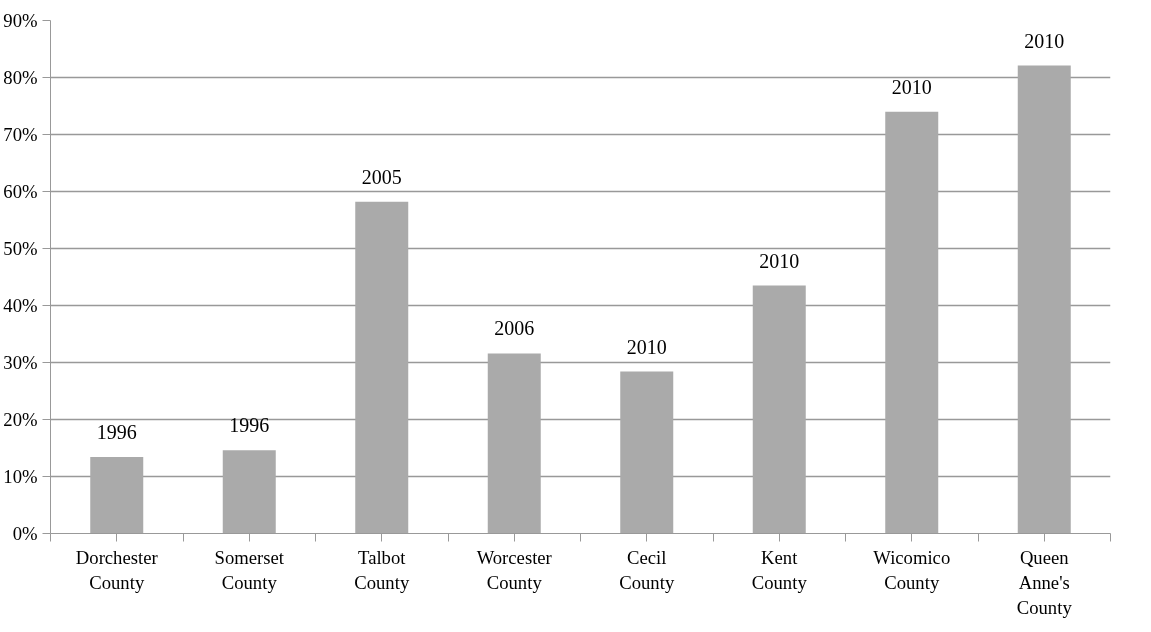 This screenshot has width=1151, height=632. Describe the element at coordinates (20, 305) in the screenshot. I see `y-tick-label: 40%` at that location.